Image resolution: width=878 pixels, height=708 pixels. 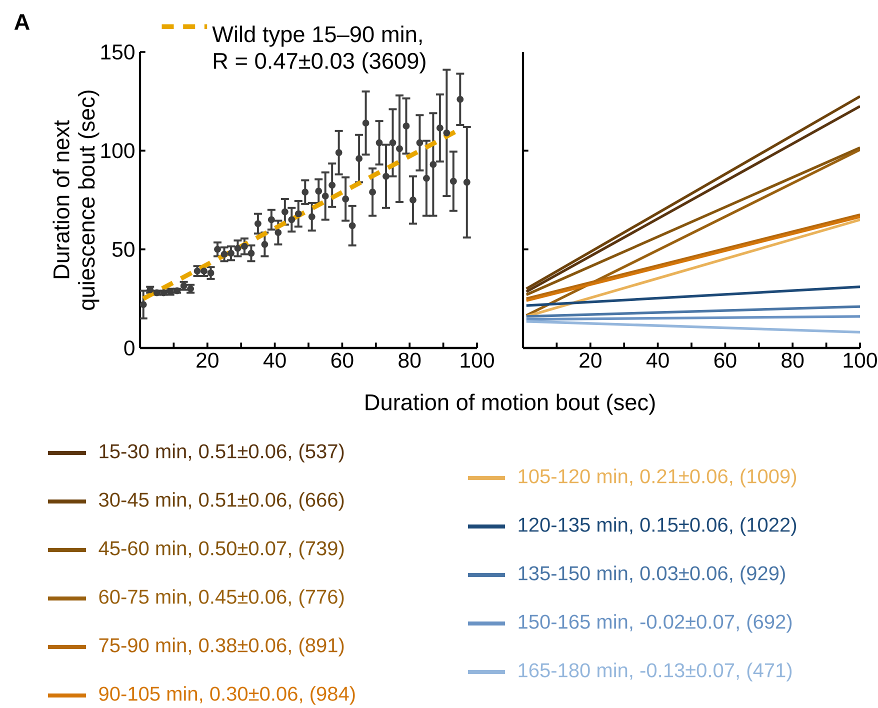 I want to click on legend-label: 60-75 min, 0.45±0.06, (776), so click(x=221, y=598).